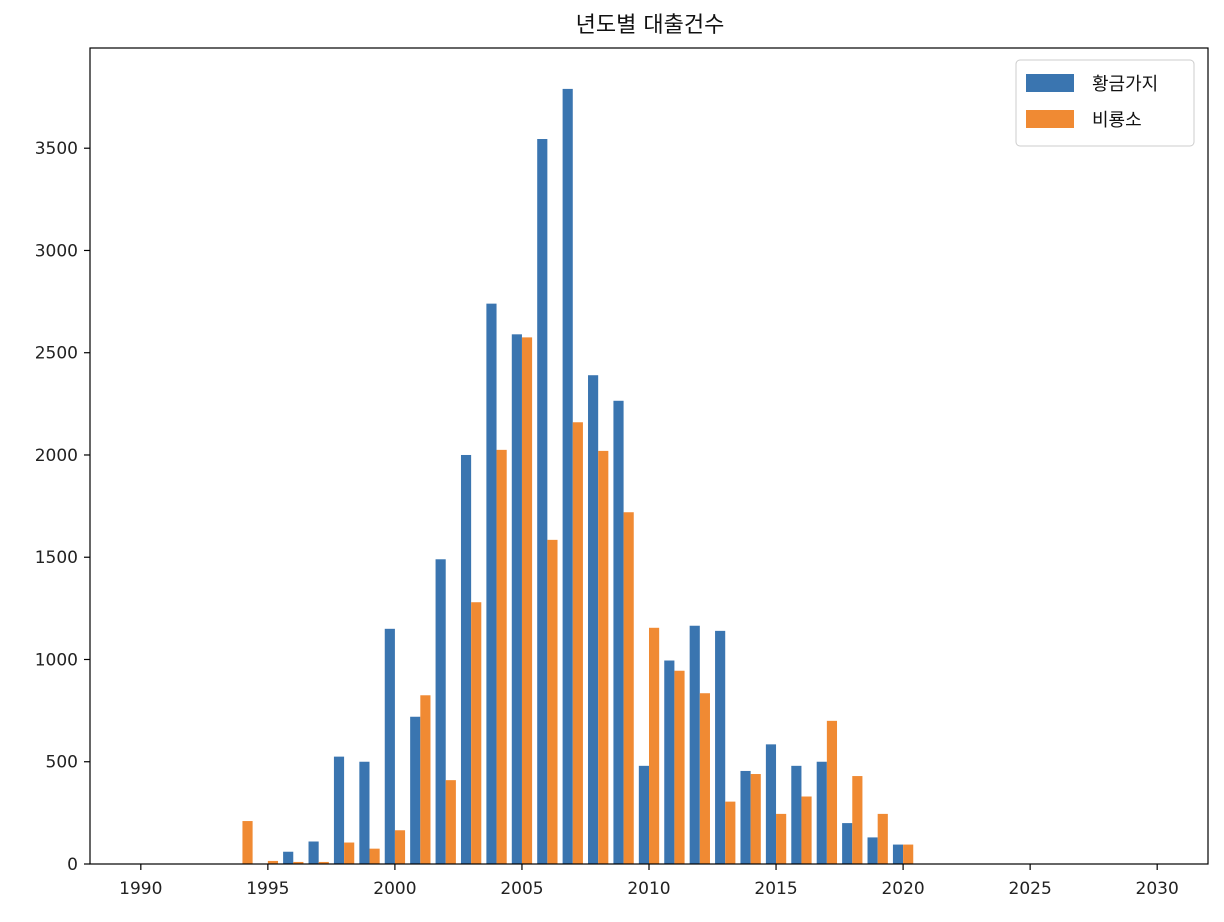 This screenshot has height=922, width=1224. Describe the element at coordinates (502, 657) in the screenshot. I see `bar-series2-2004` at that location.